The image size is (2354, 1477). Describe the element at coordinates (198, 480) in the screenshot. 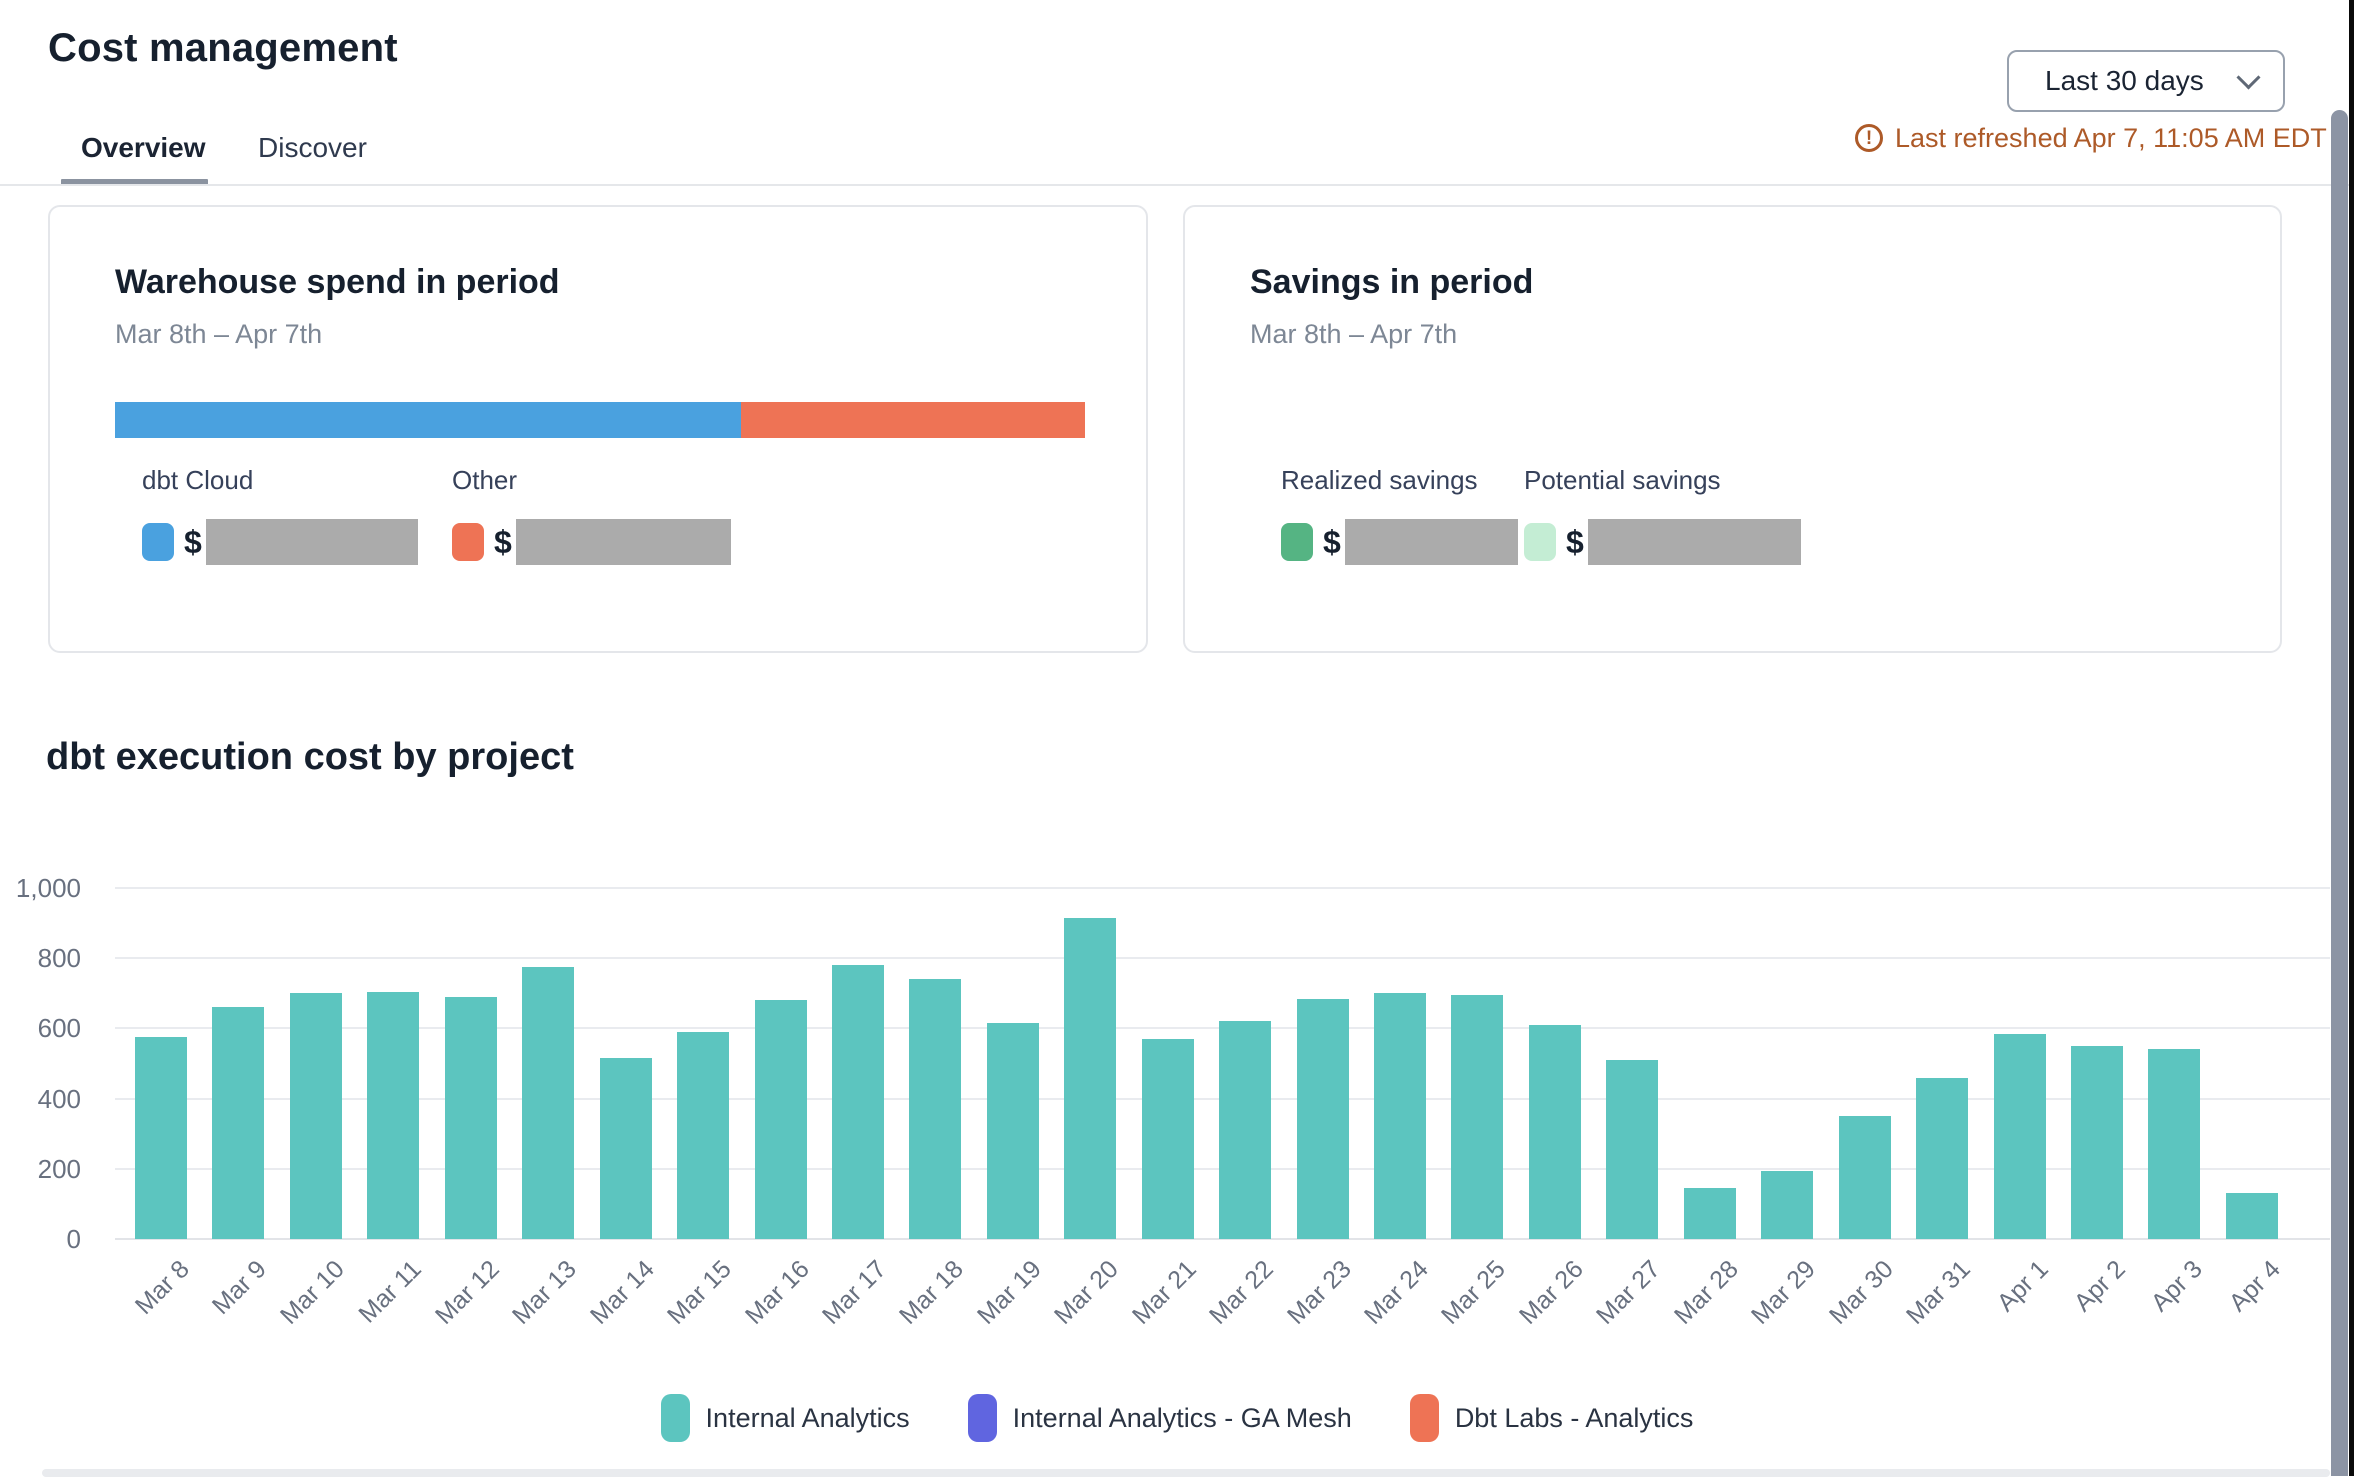

I see `legend-label-dbt-cloud: dbt Cloud` at that location.